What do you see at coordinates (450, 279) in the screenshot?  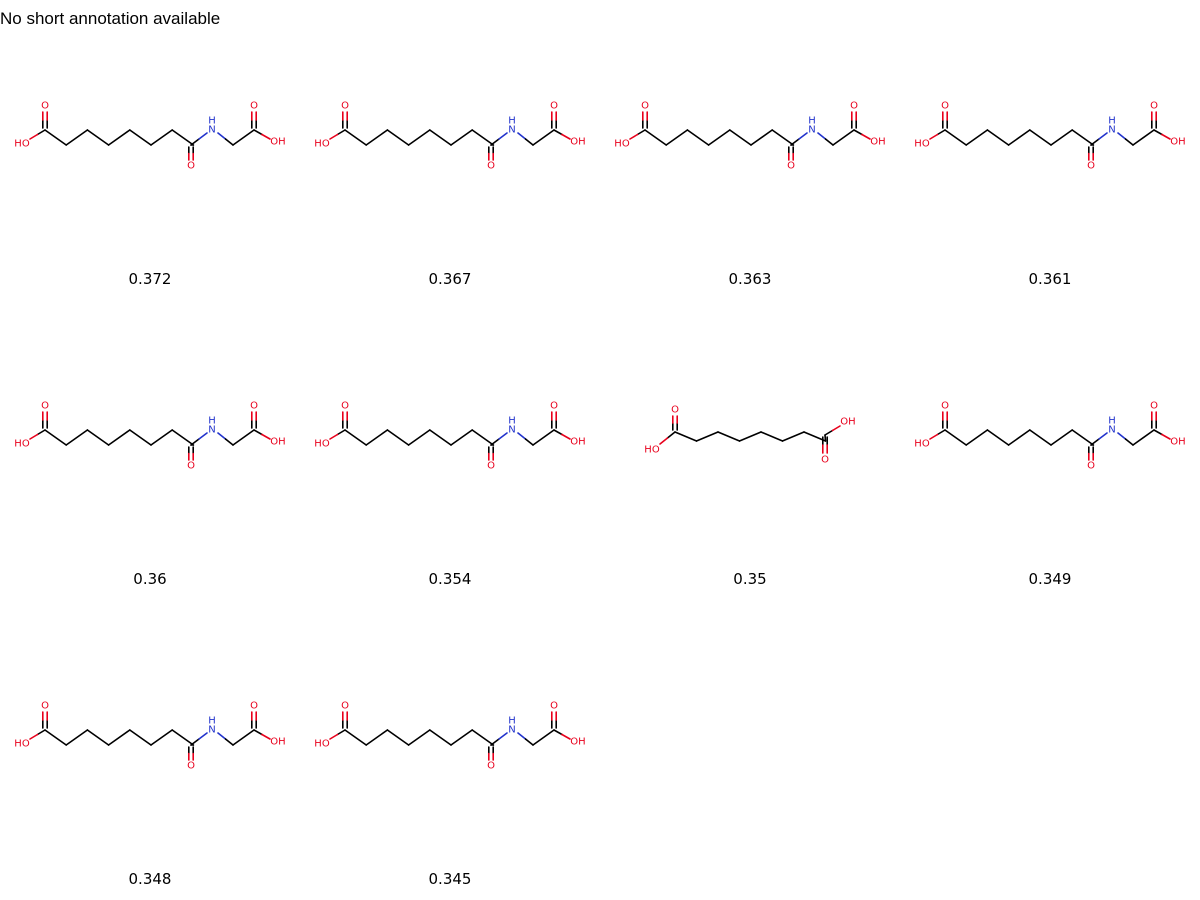 I see `similarity-score: 0.367` at bounding box center [450, 279].